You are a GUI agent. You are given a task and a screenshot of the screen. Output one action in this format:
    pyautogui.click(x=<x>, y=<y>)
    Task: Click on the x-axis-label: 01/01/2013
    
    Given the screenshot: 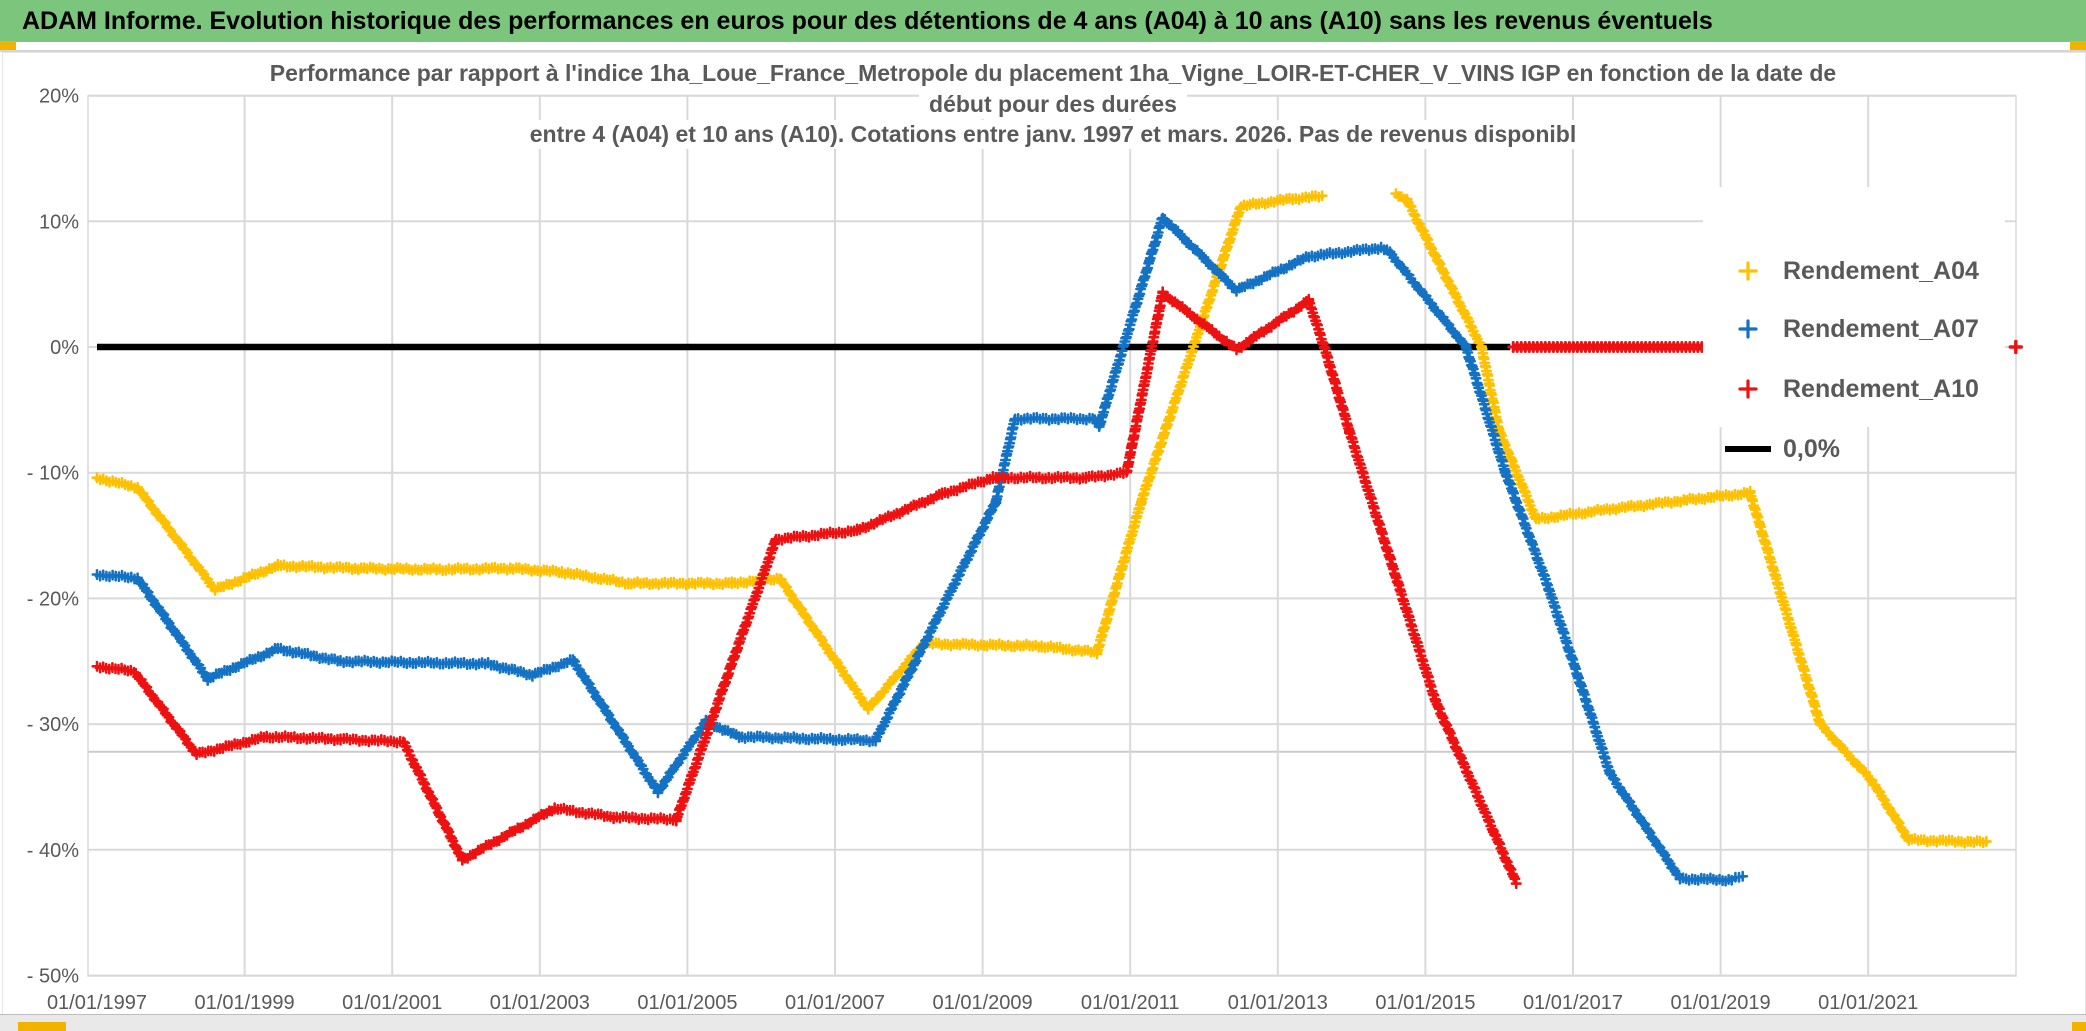 What is the action you would take?
    pyautogui.click(x=1278, y=1003)
    